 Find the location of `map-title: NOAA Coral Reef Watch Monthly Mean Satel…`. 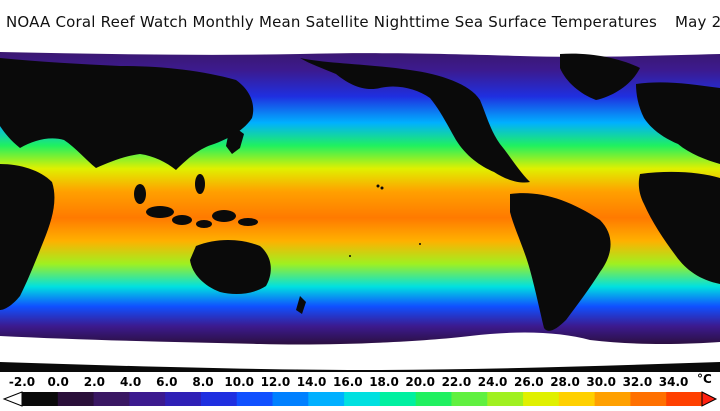

map-title: NOAA Coral Reef Watch Monthly Mean Satel… is located at coordinates (360, 22).